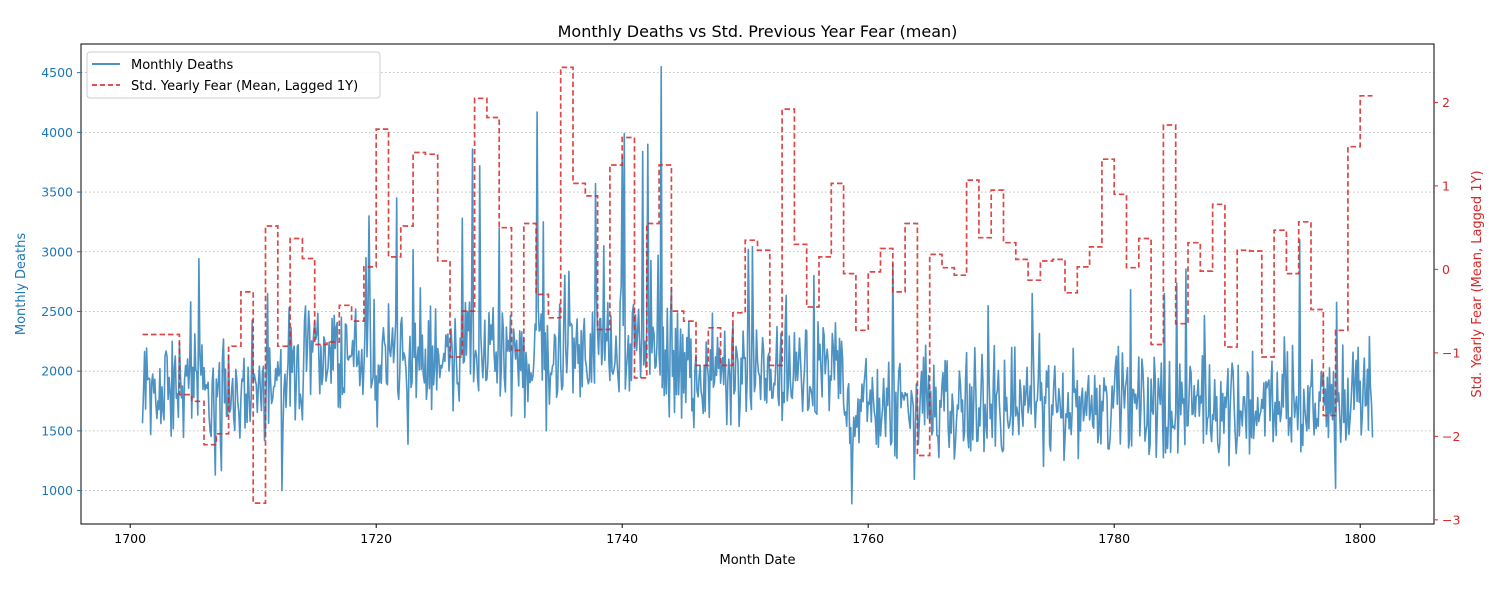  I want to click on legend-label-deaths: Monthly Deaths, so click(182, 65).